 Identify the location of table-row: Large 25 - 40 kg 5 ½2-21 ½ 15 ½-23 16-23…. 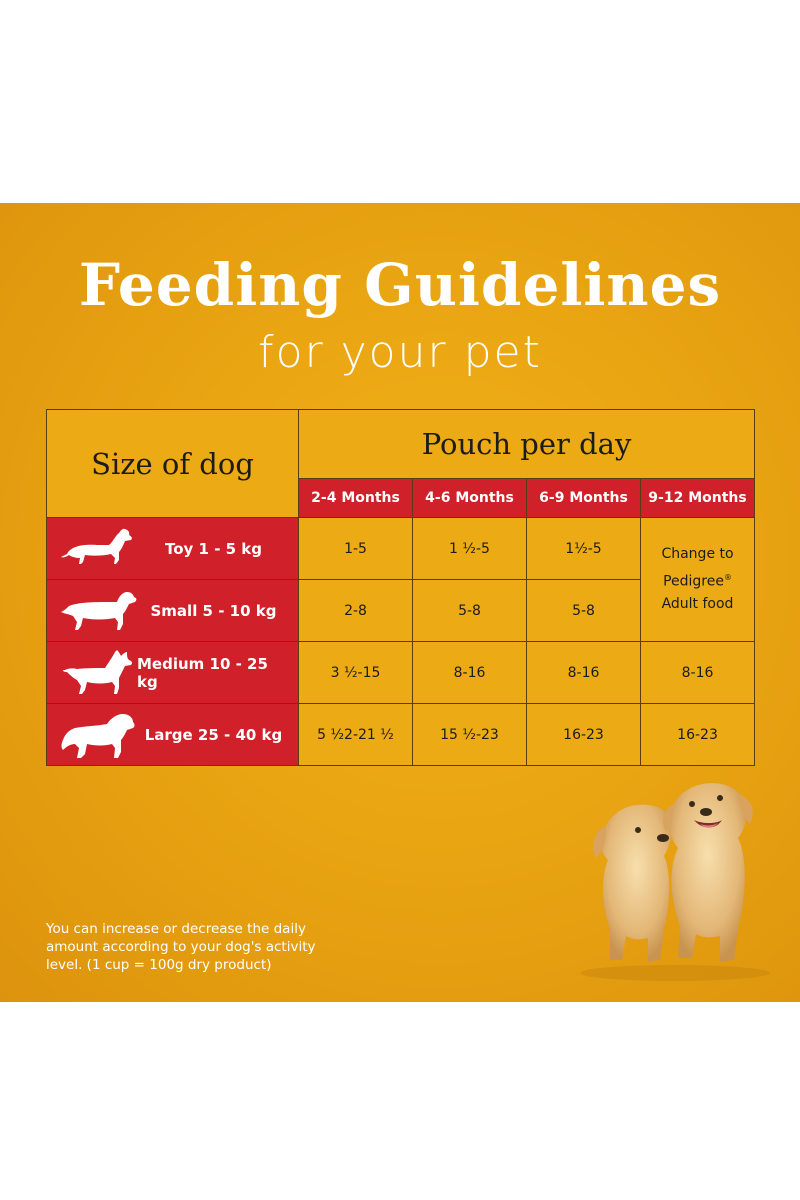
(401, 734).